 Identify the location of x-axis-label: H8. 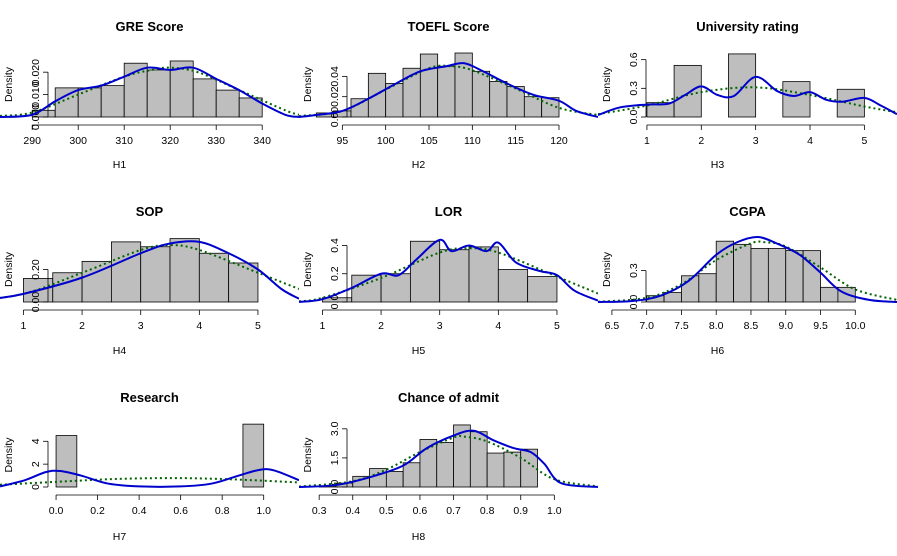
(419, 537).